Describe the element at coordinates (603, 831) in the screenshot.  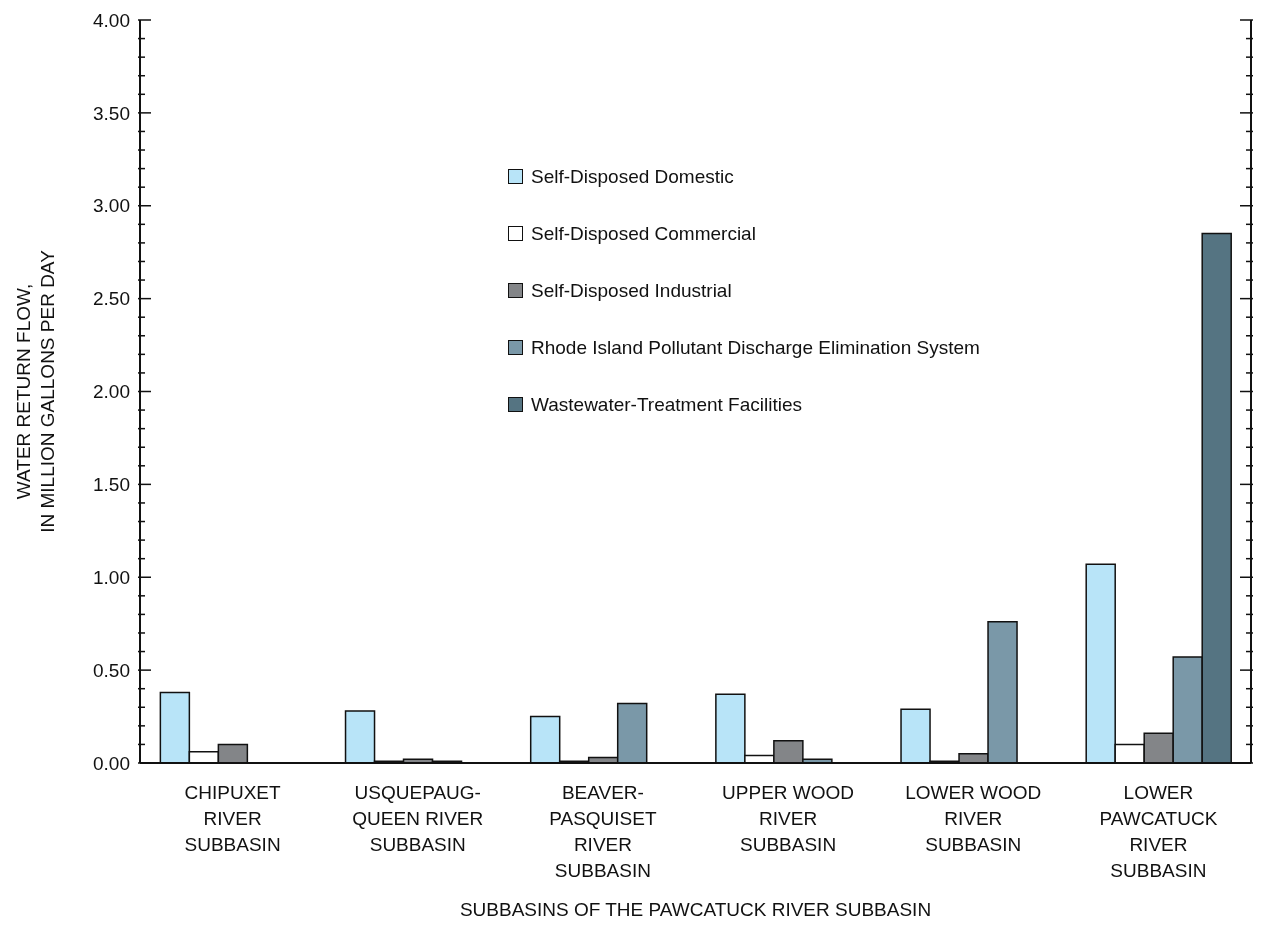
I see `x-tick-label: BEAVER-PASQUISET RIVER SUBBASIN` at that location.